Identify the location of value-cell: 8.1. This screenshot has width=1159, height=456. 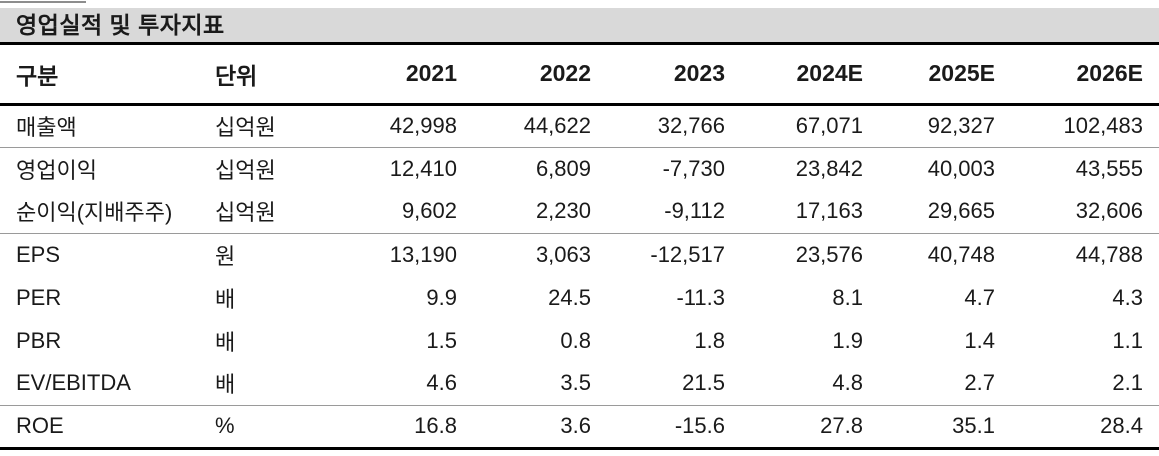
(847, 297).